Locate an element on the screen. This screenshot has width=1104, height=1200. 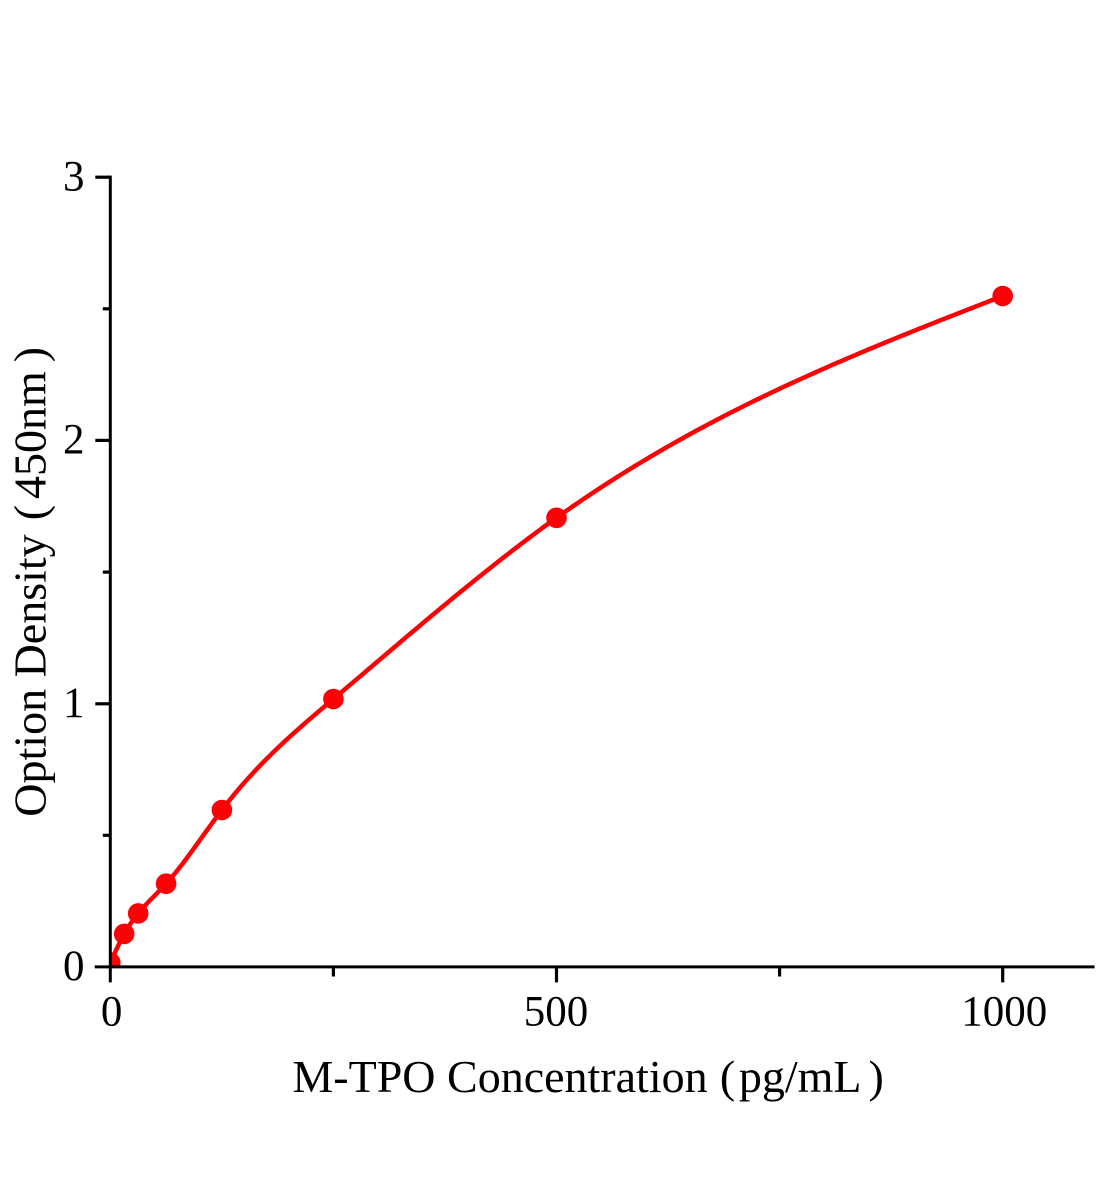
svg-text: 2 is located at coordinates (74, 440).